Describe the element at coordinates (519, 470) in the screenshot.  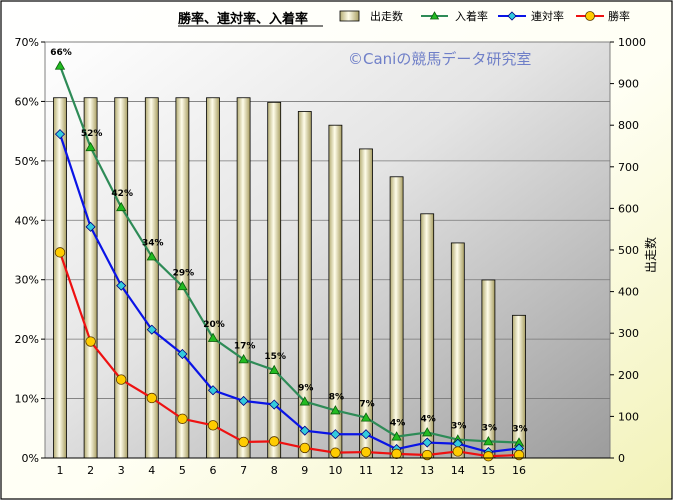
I see `x-tick-label: 16` at that location.